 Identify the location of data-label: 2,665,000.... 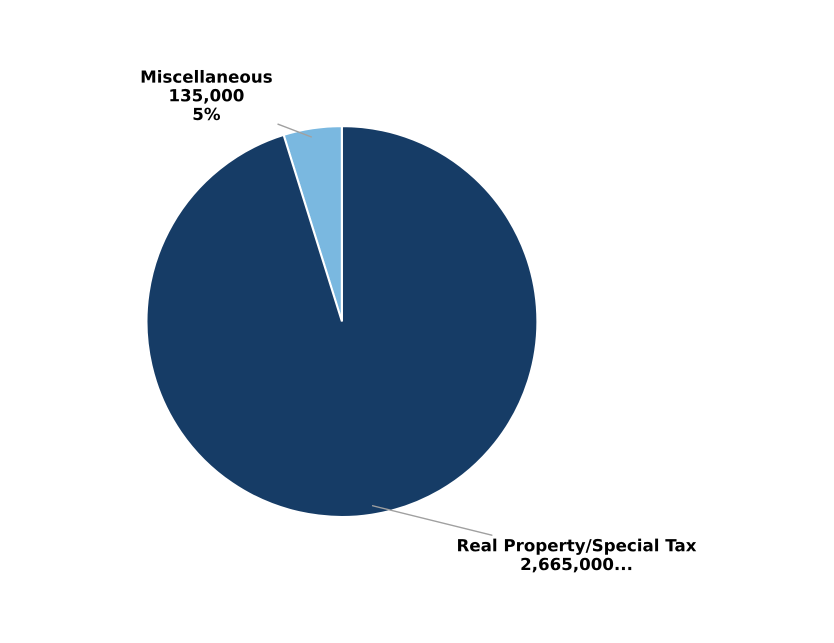
(576, 565).